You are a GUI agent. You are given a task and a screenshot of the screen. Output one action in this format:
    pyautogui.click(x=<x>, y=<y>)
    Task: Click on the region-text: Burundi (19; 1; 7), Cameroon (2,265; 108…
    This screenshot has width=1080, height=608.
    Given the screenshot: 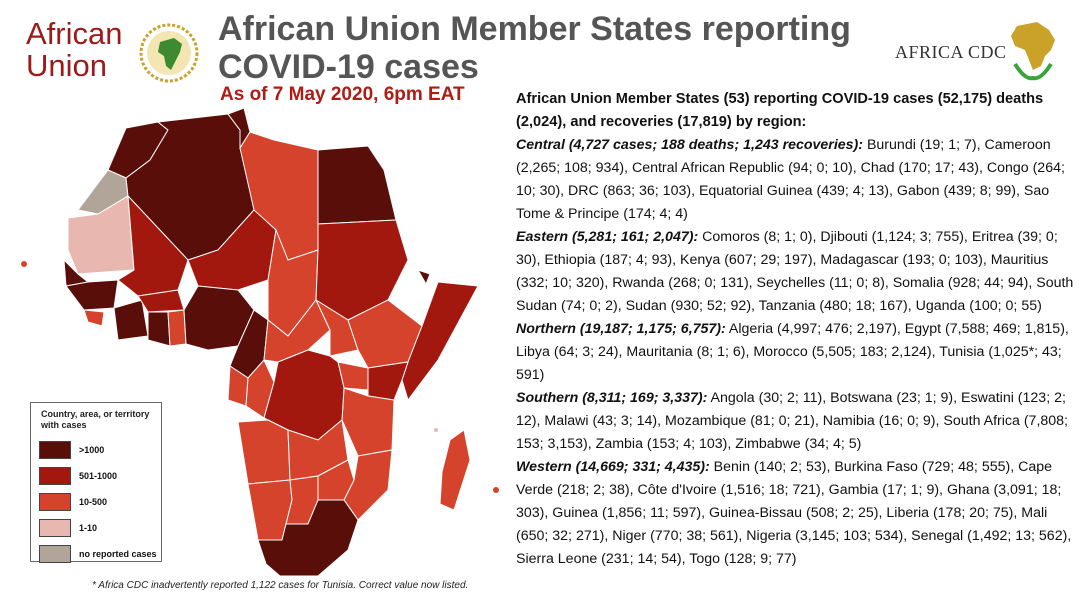 What is the action you would take?
    pyautogui.click(x=790, y=179)
    